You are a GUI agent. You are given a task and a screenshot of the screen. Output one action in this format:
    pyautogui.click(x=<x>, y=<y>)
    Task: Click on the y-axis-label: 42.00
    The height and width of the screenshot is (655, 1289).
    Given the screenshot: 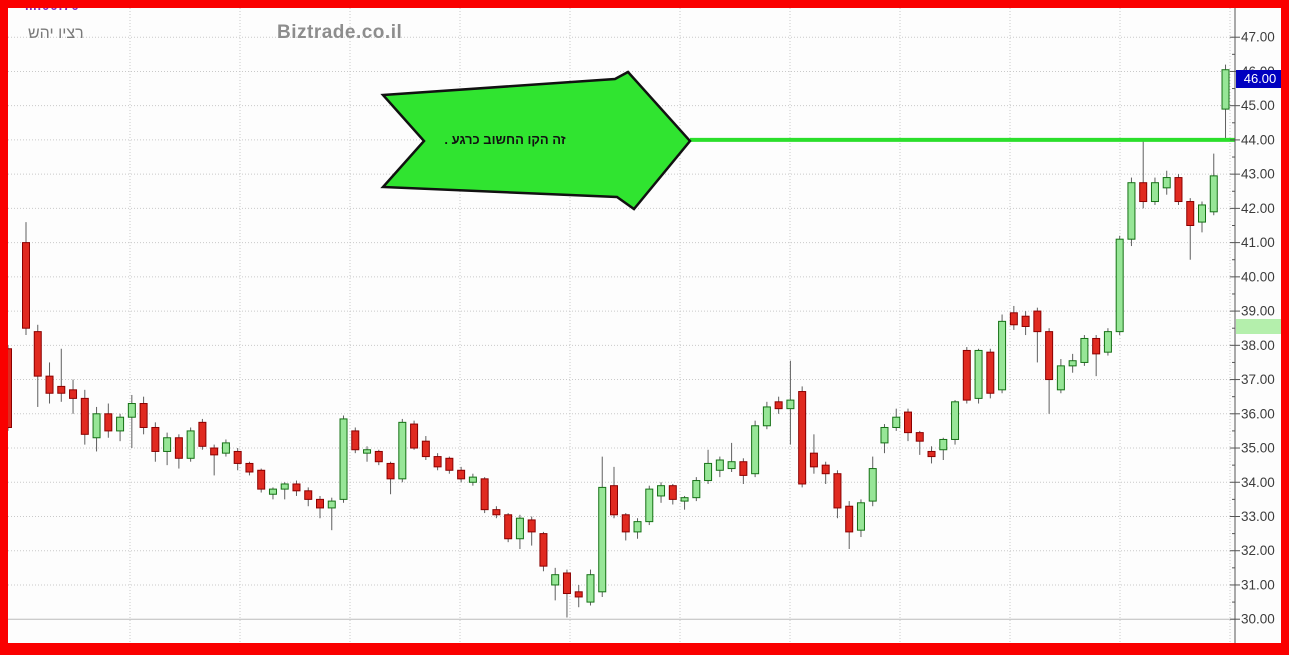 What is the action you would take?
    pyautogui.click(x=1258, y=208)
    